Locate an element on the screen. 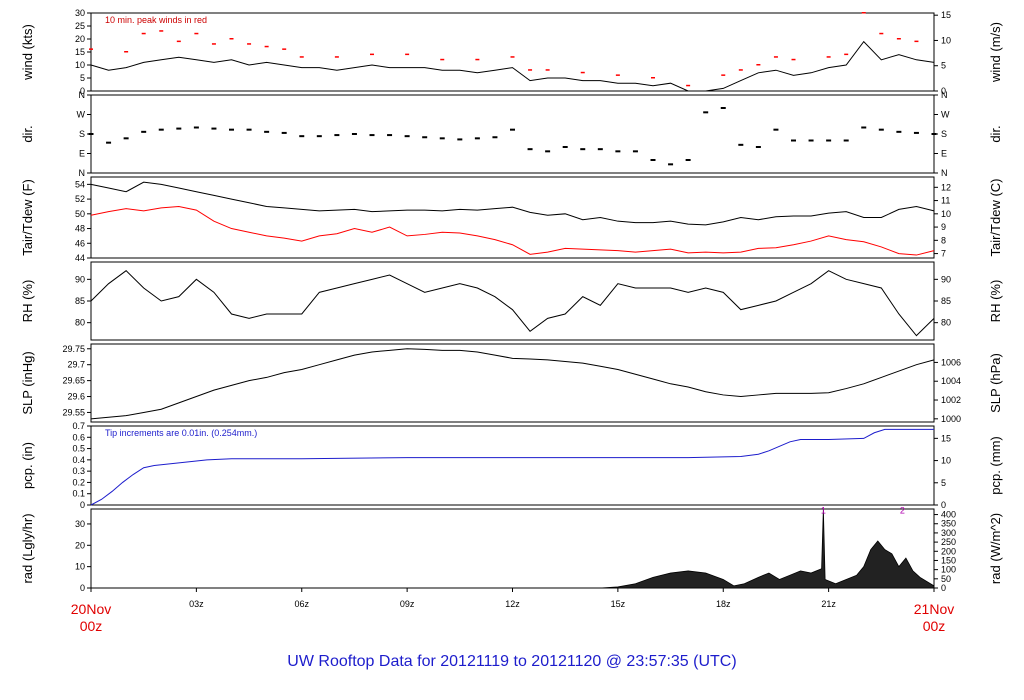  left-tick-label-pcp: 0.6 is located at coordinates (78, 437).